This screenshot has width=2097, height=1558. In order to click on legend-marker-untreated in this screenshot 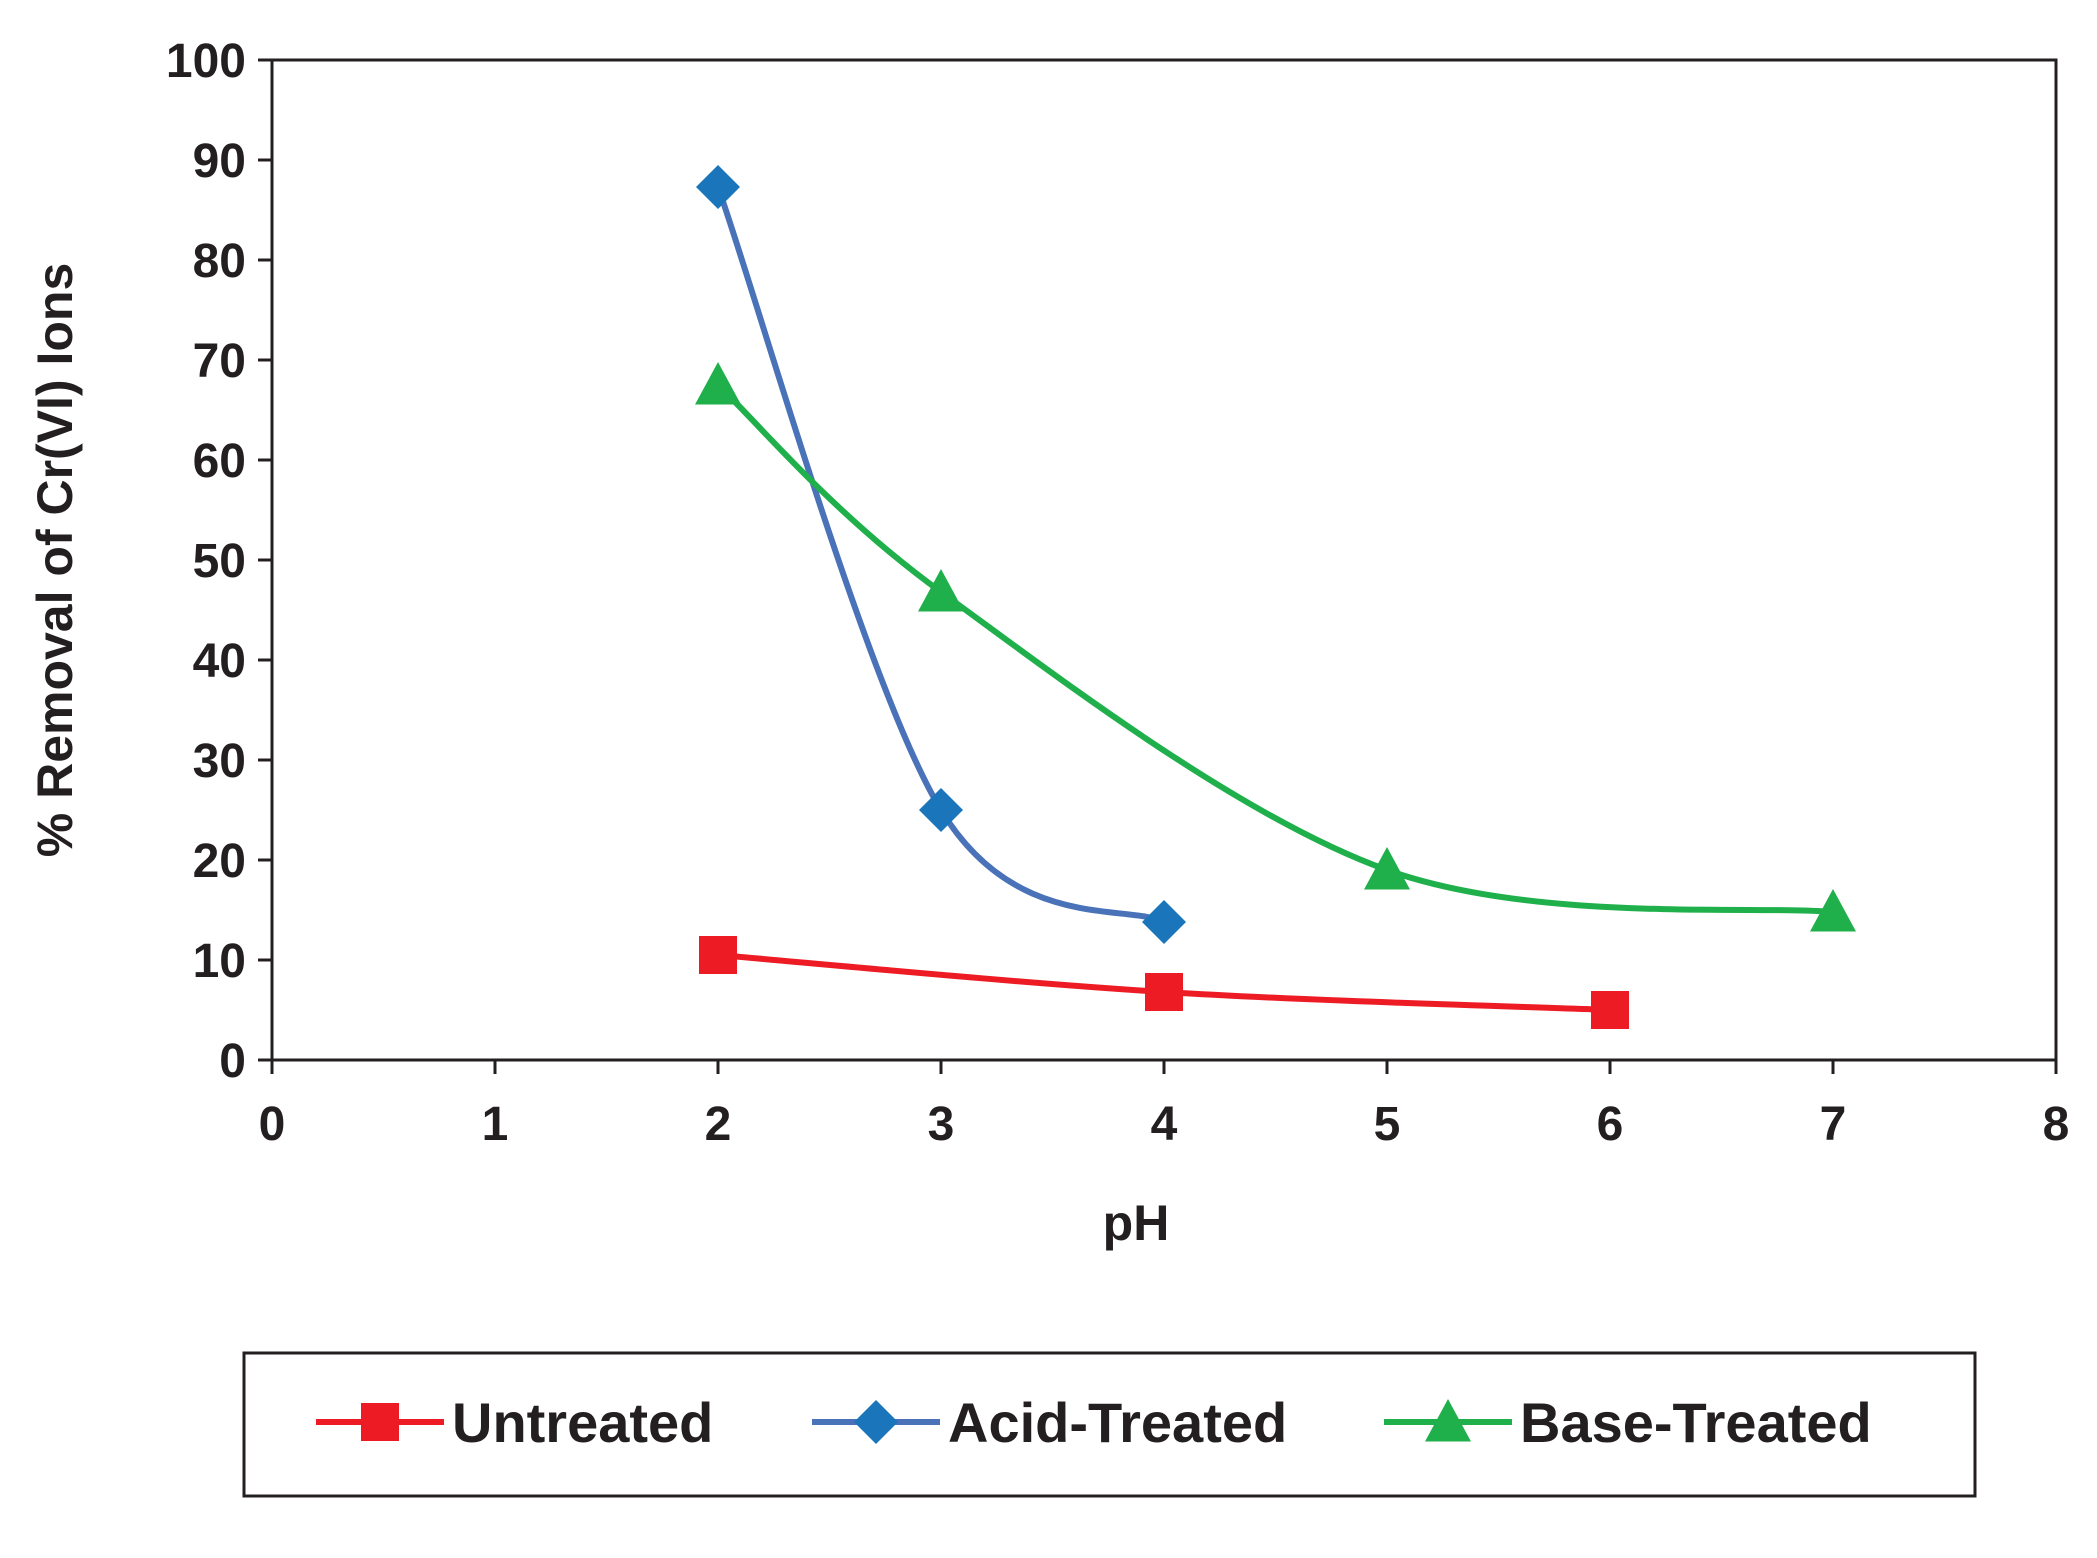, I will do `click(380, 1422)`.